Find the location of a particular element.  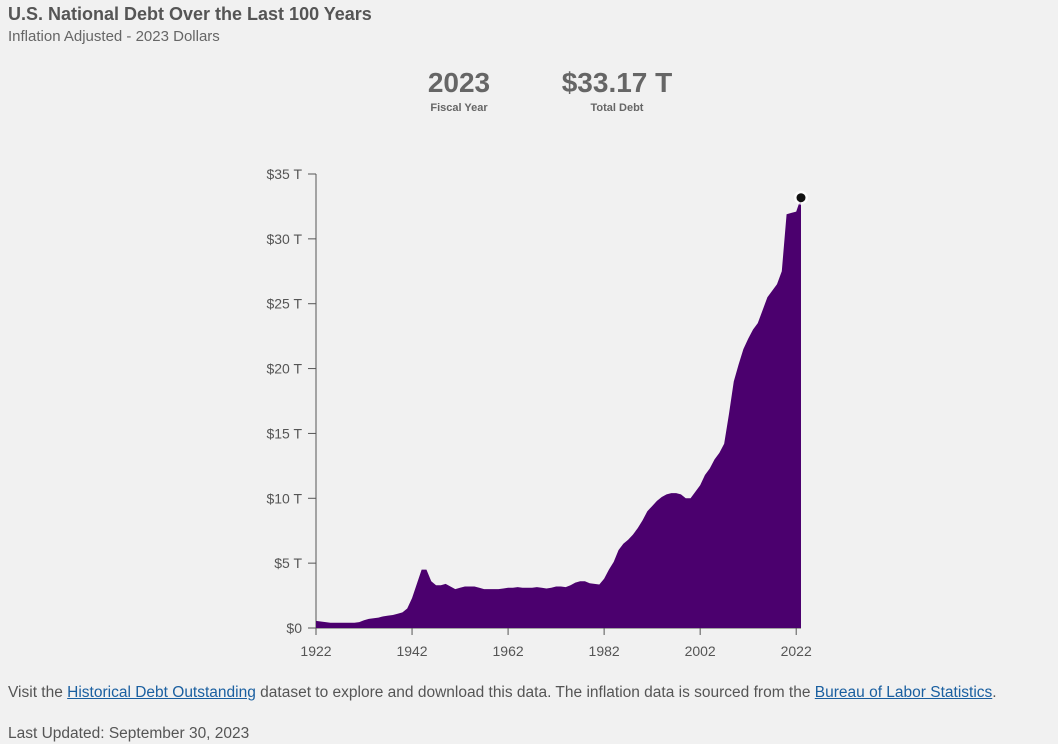

y-tick-label: $10 T is located at coordinates (284, 498).